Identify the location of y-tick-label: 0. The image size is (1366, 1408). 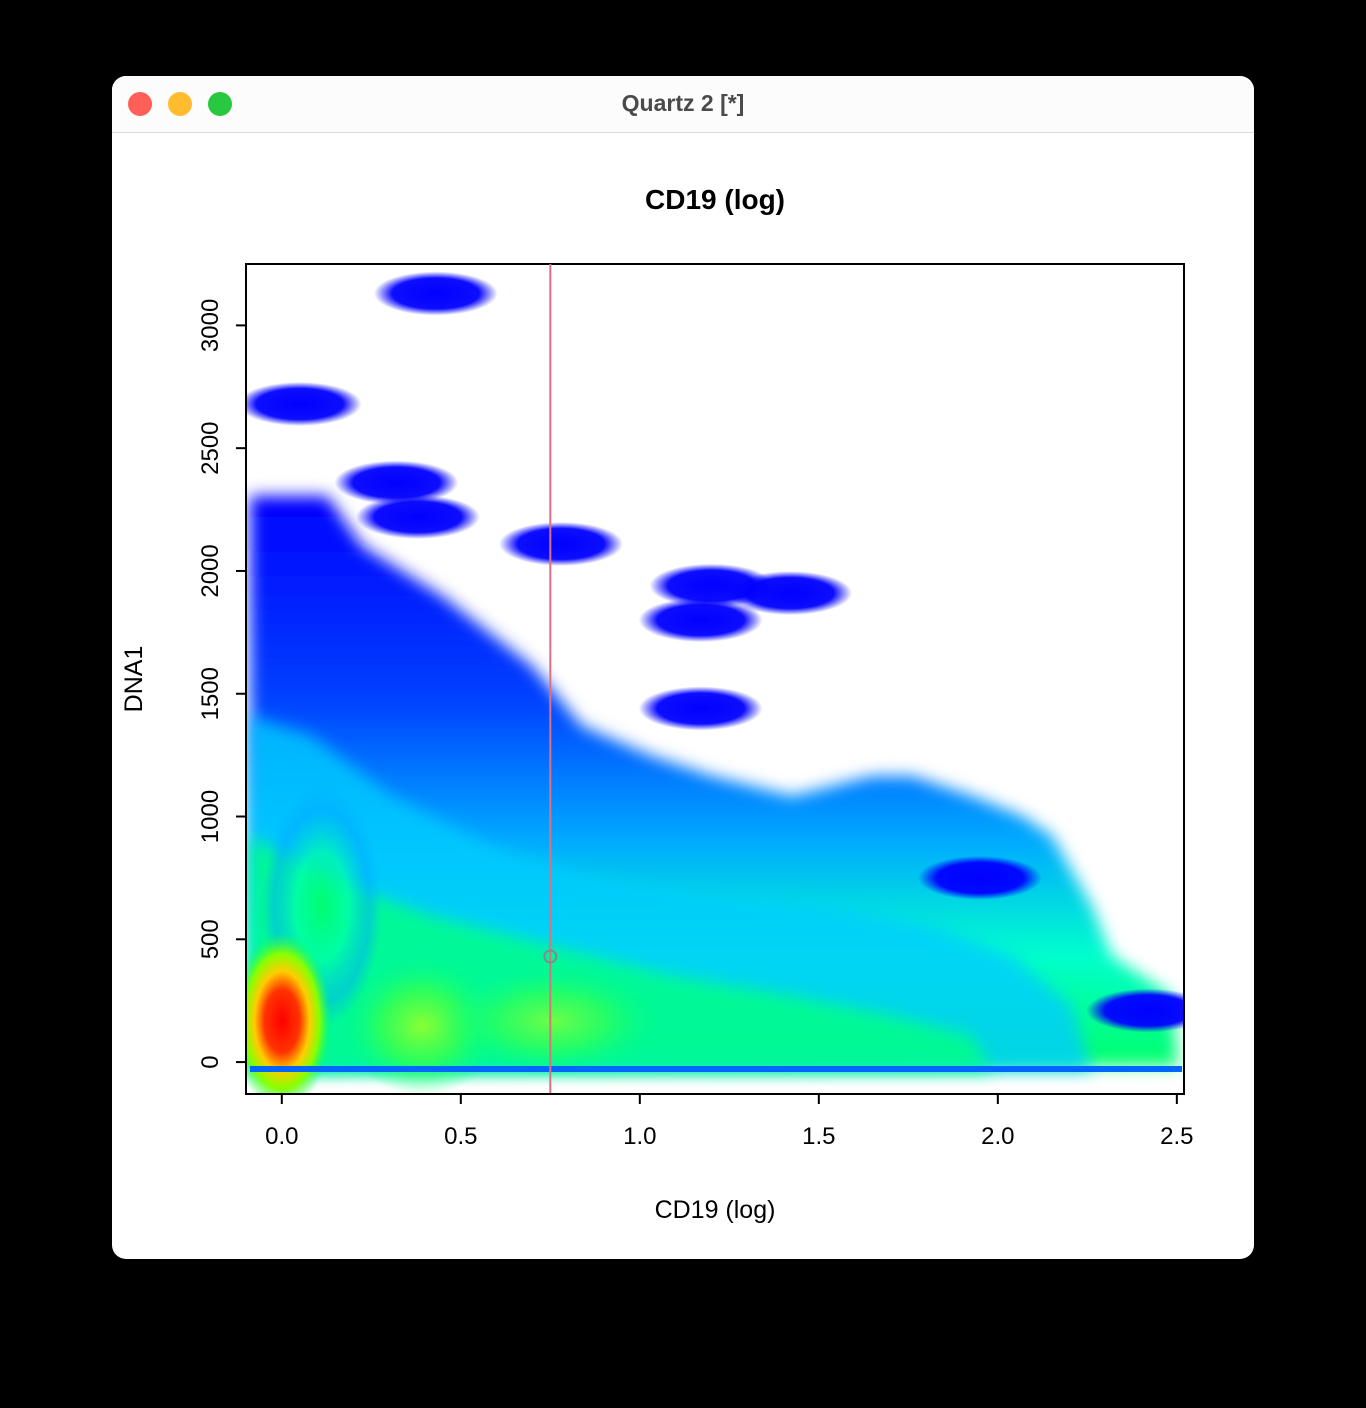
(210, 1061).